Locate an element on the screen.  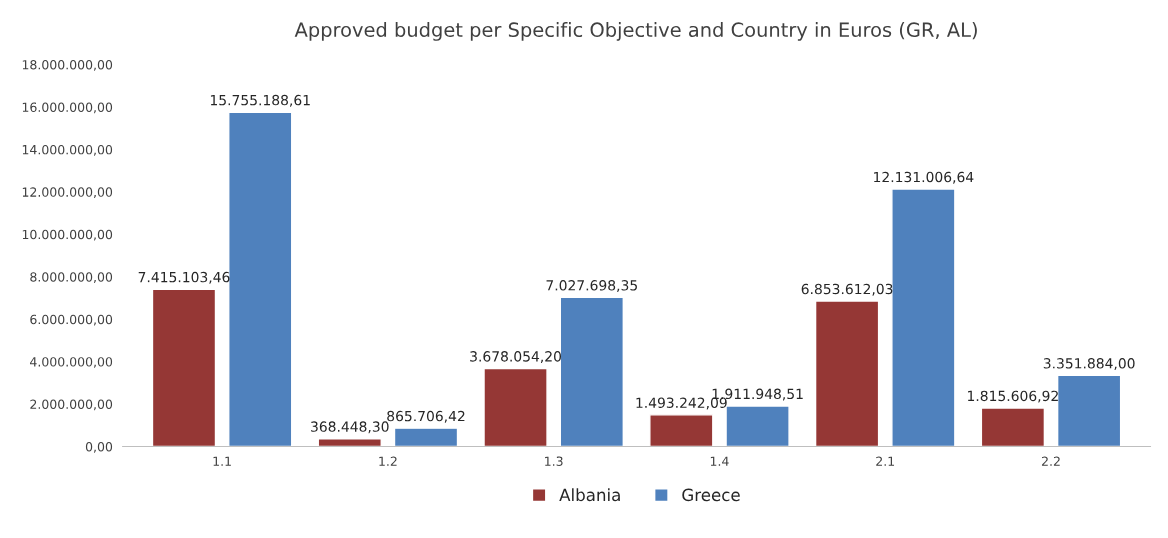
x-tick-label: 1.1 is located at coordinates (222, 461).